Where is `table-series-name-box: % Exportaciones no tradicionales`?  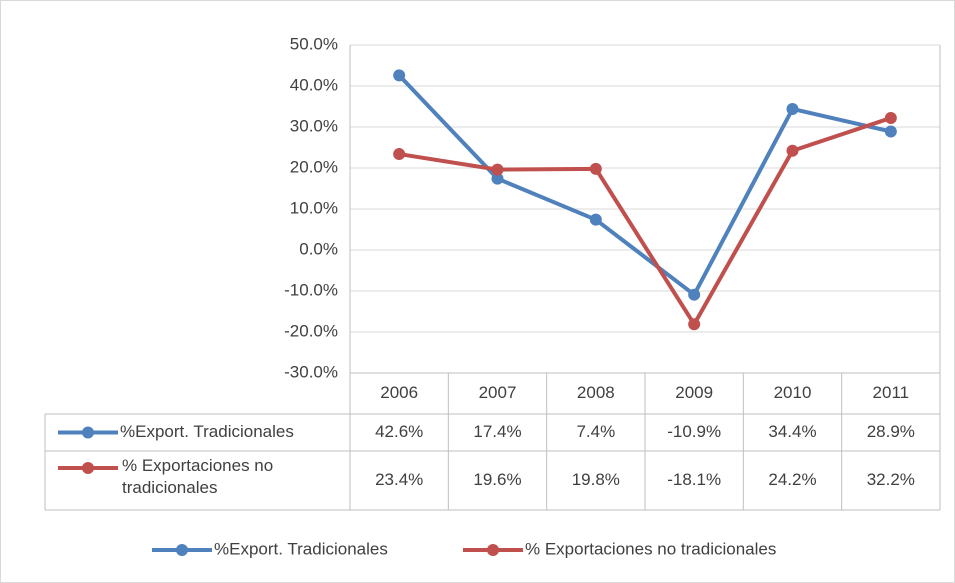
table-series-name-box: % Exportaciones no tradicionales is located at coordinates (198, 476).